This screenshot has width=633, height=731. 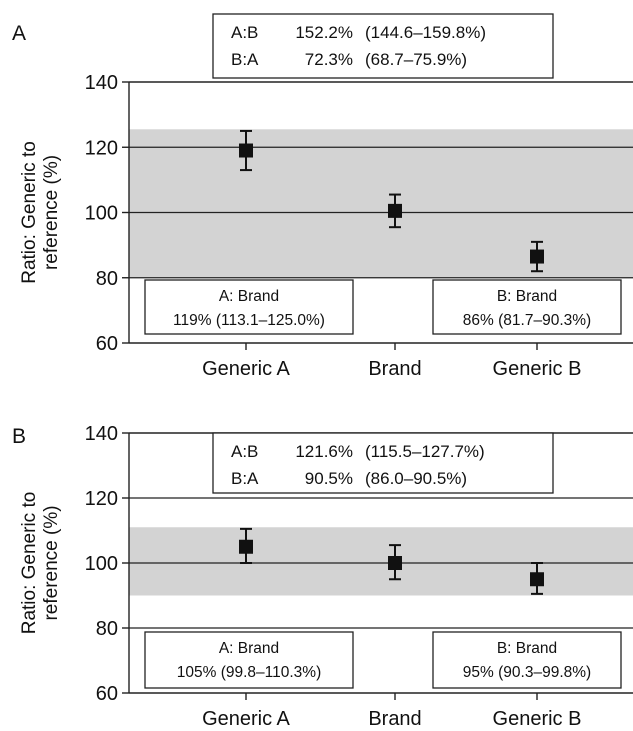 What do you see at coordinates (249, 320) in the screenshot?
I see `panel-a-left-box-value: 119% (113.1–125.0%)` at bounding box center [249, 320].